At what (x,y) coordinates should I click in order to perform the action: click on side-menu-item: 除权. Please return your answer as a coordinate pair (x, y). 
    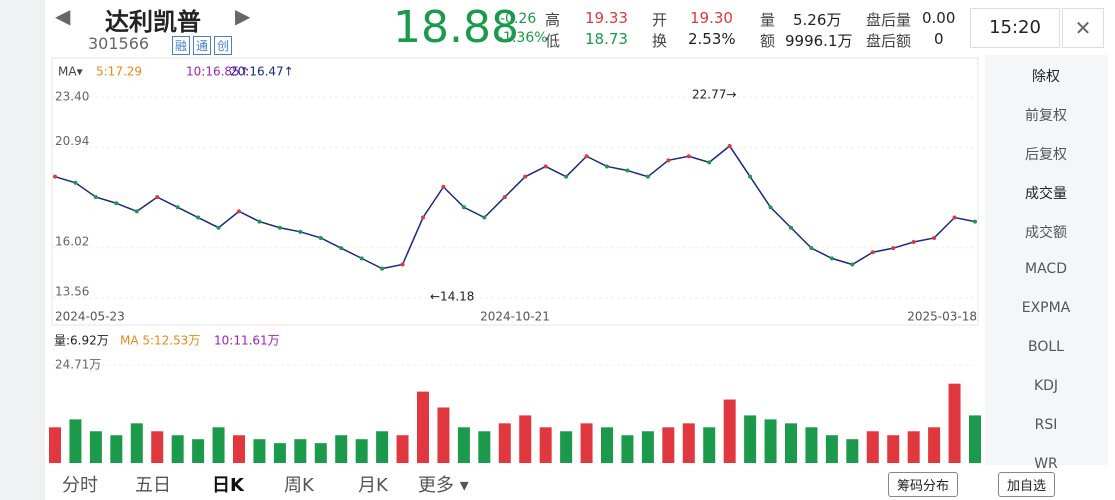
    Looking at the image, I should click on (1046, 77).